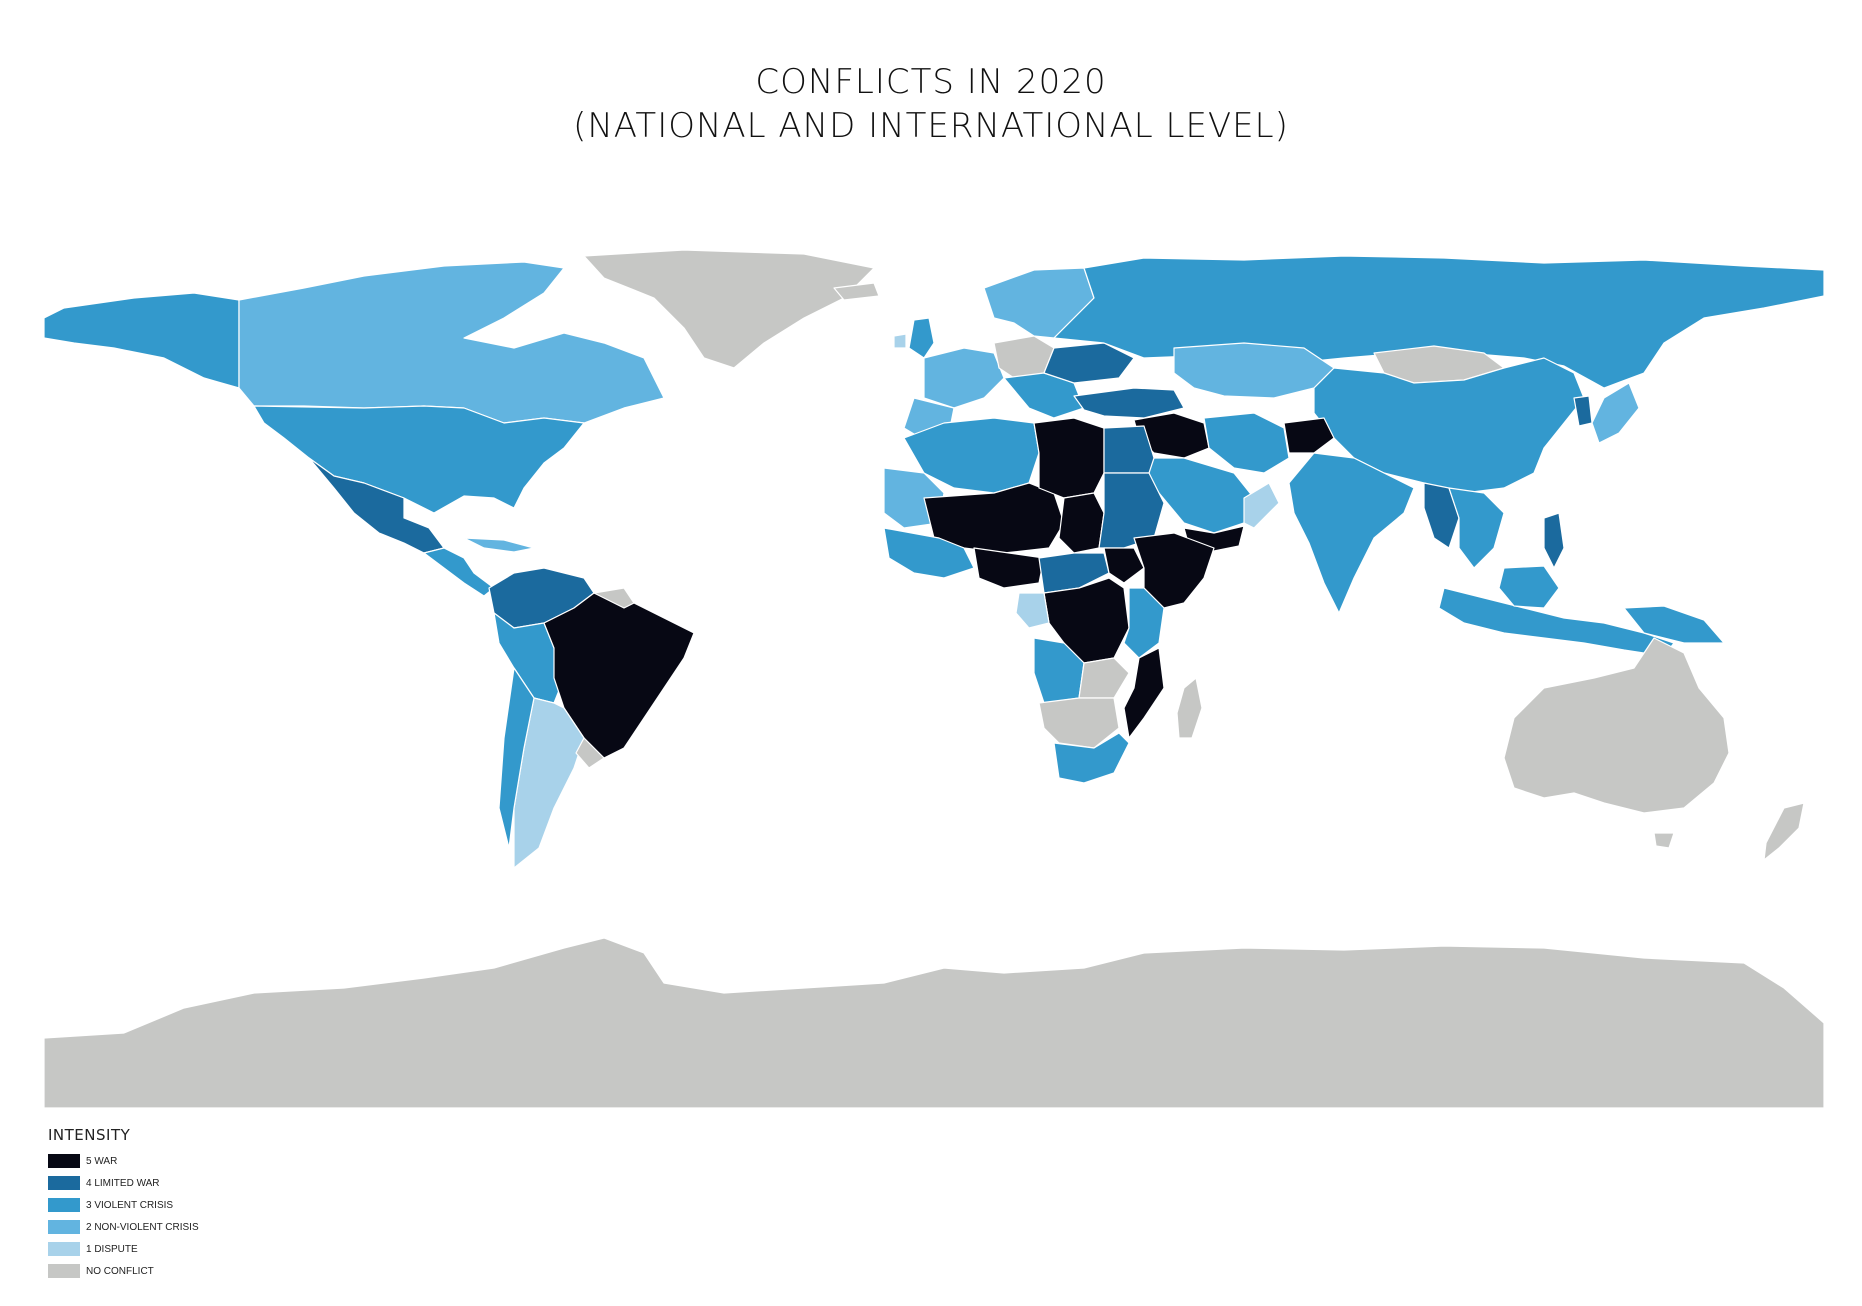 The width and height of the screenshot is (1862, 1306). I want to click on region-china, so click(1449, 425).